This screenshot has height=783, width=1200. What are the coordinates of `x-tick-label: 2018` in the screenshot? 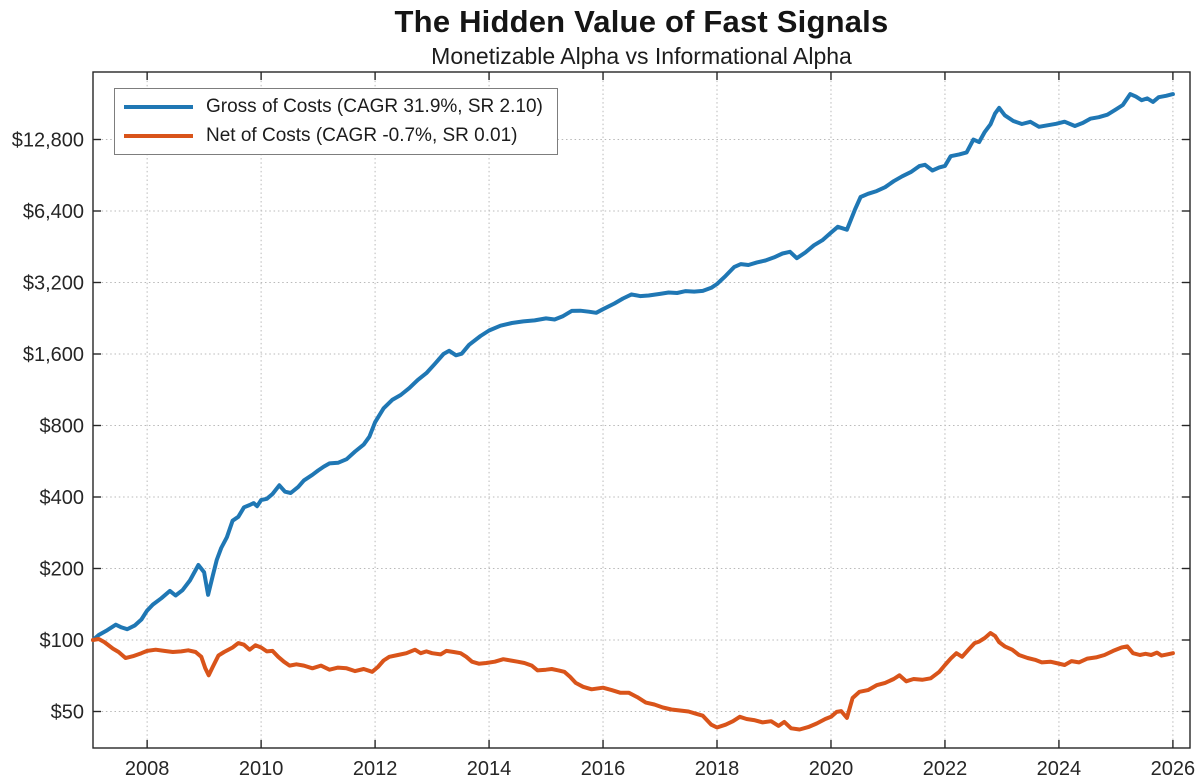 It's located at (717, 769).